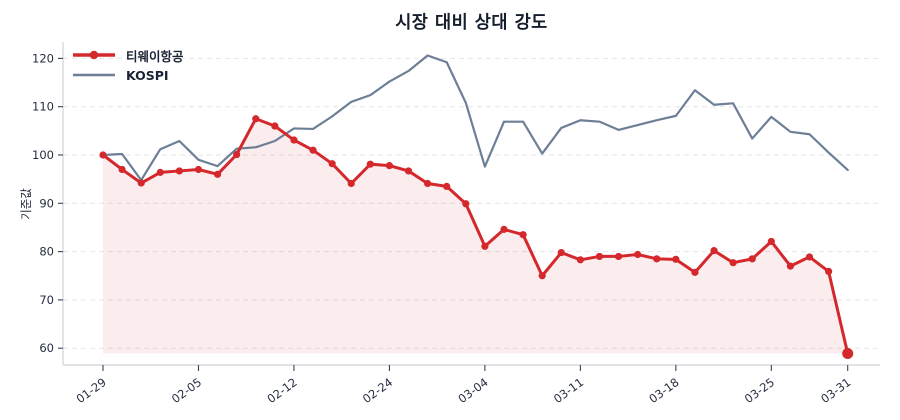 The image size is (900, 420). Describe the element at coordinates (43, 107) in the screenshot. I see `y-tick-label: 110` at that location.